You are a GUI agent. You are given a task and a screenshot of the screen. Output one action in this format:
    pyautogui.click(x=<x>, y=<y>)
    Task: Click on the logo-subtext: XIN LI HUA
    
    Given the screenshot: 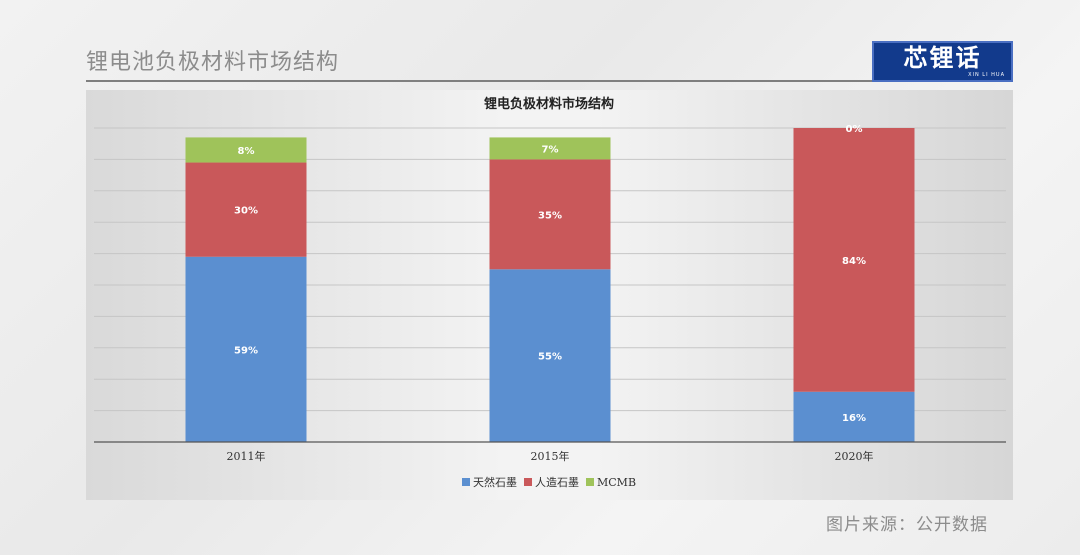 What is the action you would take?
    pyautogui.click(x=986, y=75)
    